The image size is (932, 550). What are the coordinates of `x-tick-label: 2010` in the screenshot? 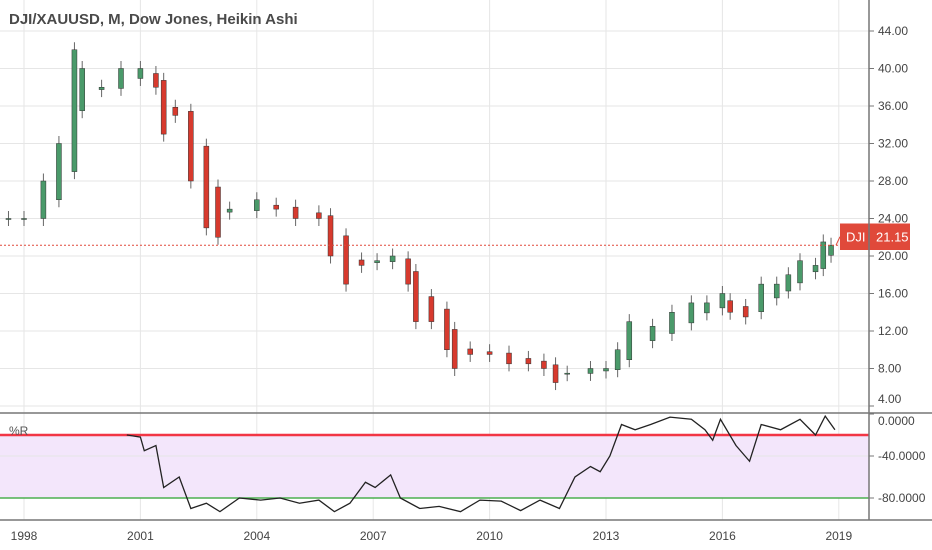 It's located at (489, 536).